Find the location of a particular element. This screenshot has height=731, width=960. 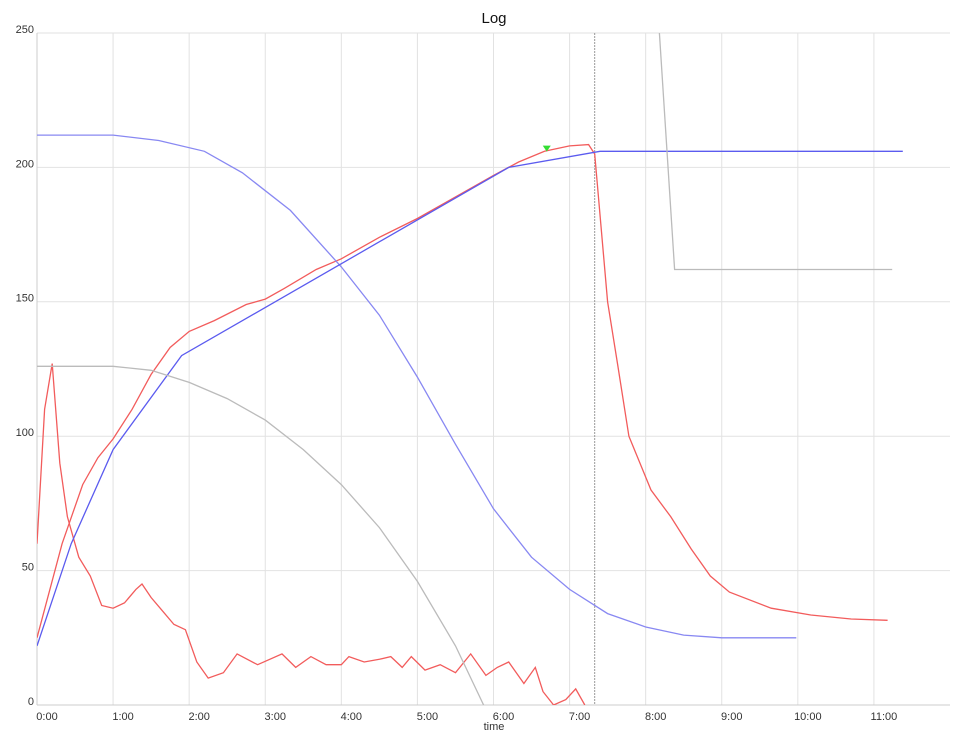

y-tick-label: 50 is located at coordinates (28, 568).